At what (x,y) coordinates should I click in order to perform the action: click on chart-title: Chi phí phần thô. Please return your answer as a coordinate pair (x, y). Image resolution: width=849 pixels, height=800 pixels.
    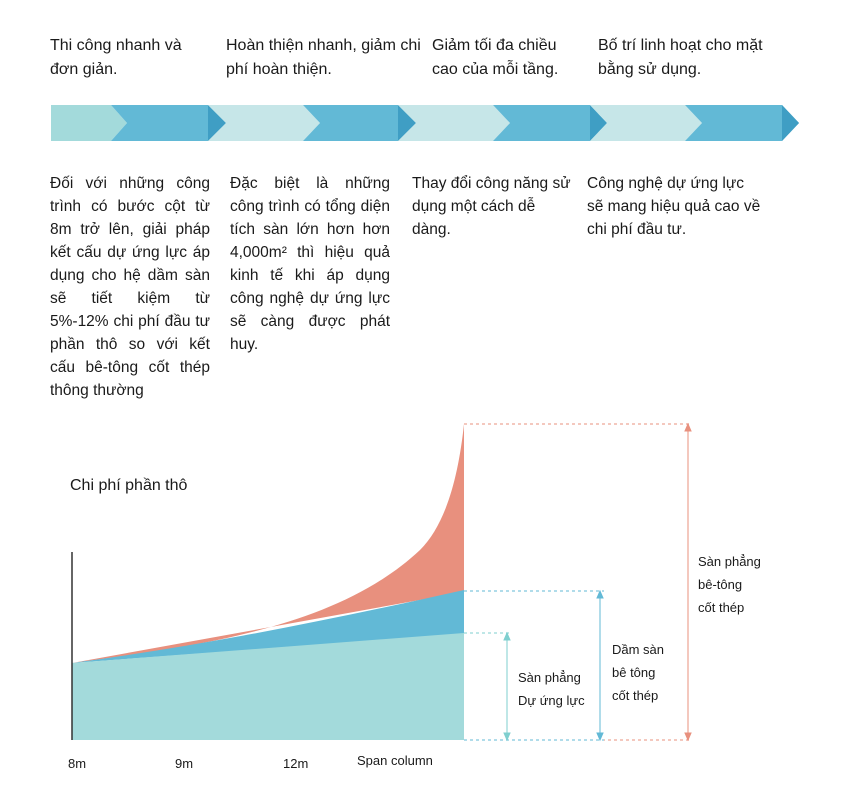
    Looking at the image, I should click on (129, 485).